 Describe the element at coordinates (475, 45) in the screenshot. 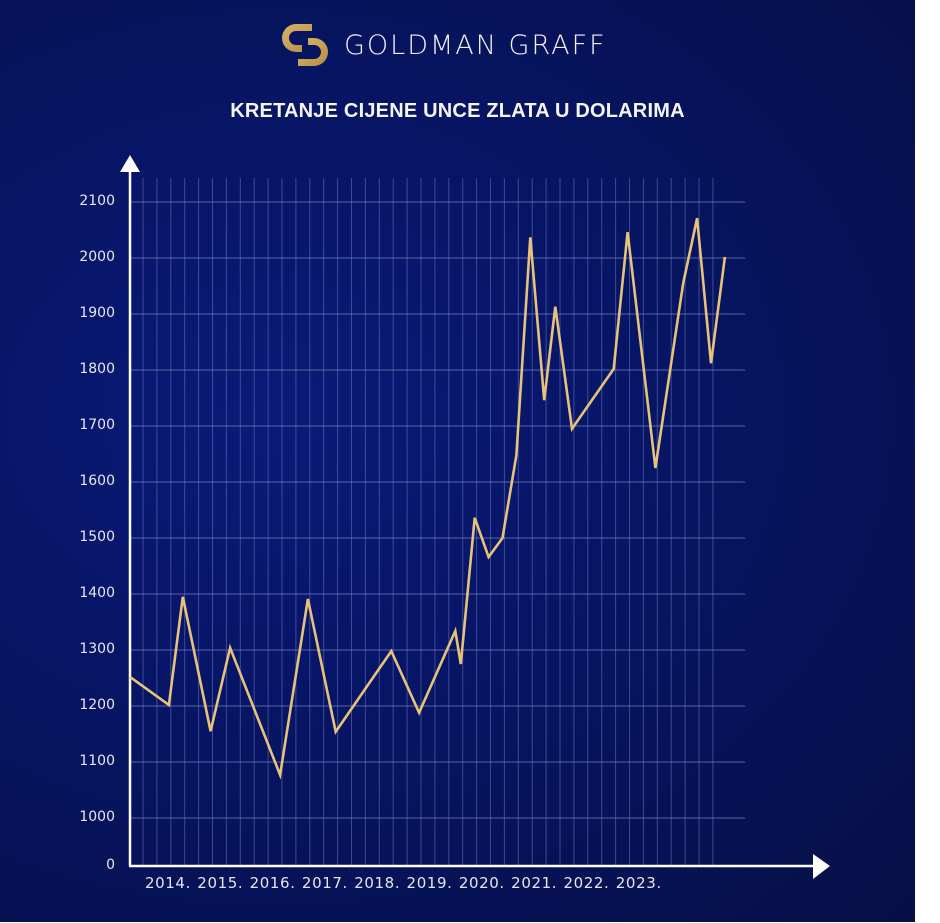

I see `brand-name: GOLDMAN GRAFF` at that location.